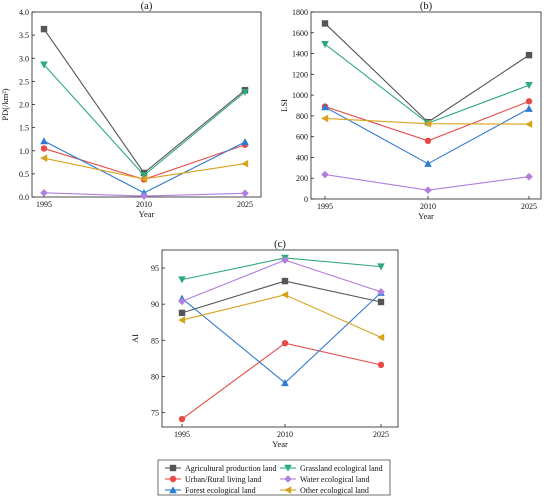  What do you see at coordinates (147, 6) in the screenshot?
I see `chart-title: (a)` at bounding box center [147, 6].